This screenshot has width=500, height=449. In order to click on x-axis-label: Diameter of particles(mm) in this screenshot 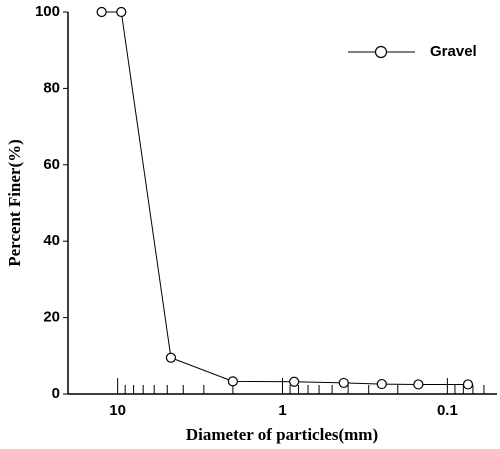, I will do `click(282, 434)`.